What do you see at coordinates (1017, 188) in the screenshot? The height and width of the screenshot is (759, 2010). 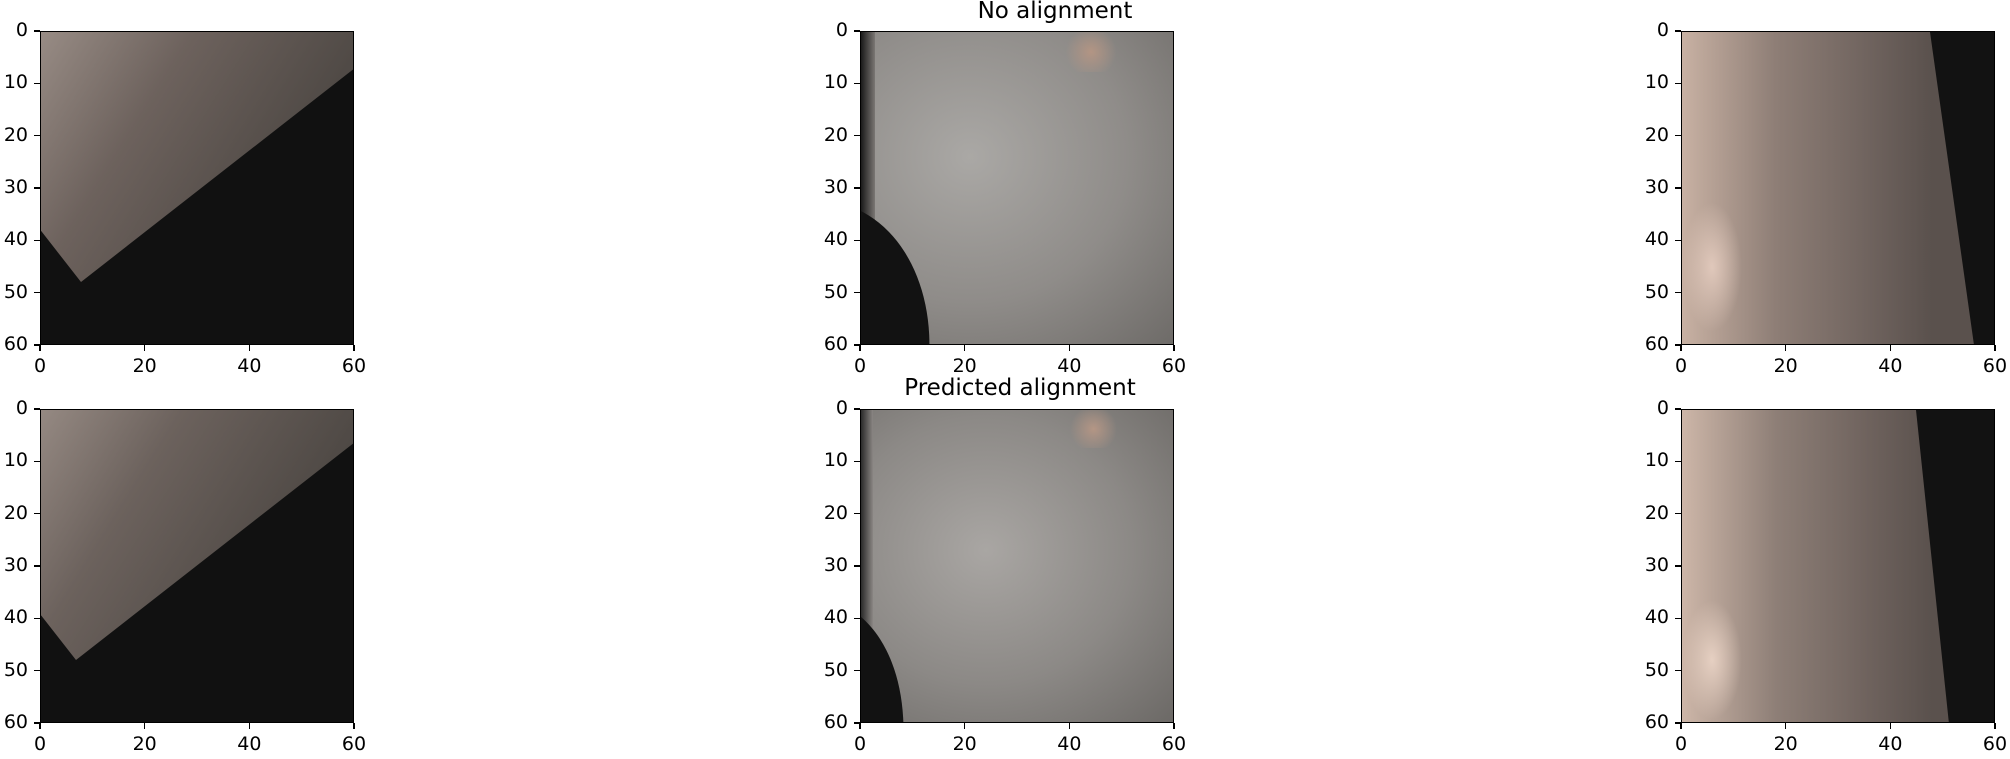 I see `panel-r1-c2` at bounding box center [1017, 188].